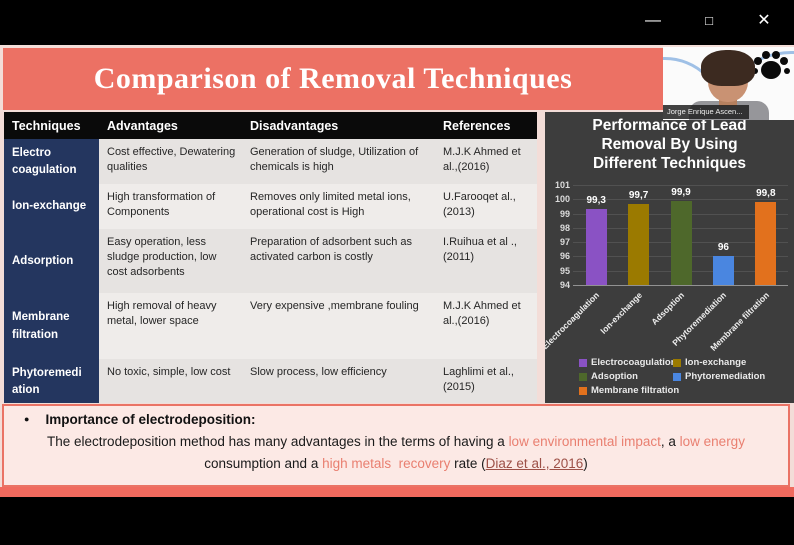 The width and height of the screenshot is (794, 545). I want to click on maximize-icon: □, so click(709, 20).